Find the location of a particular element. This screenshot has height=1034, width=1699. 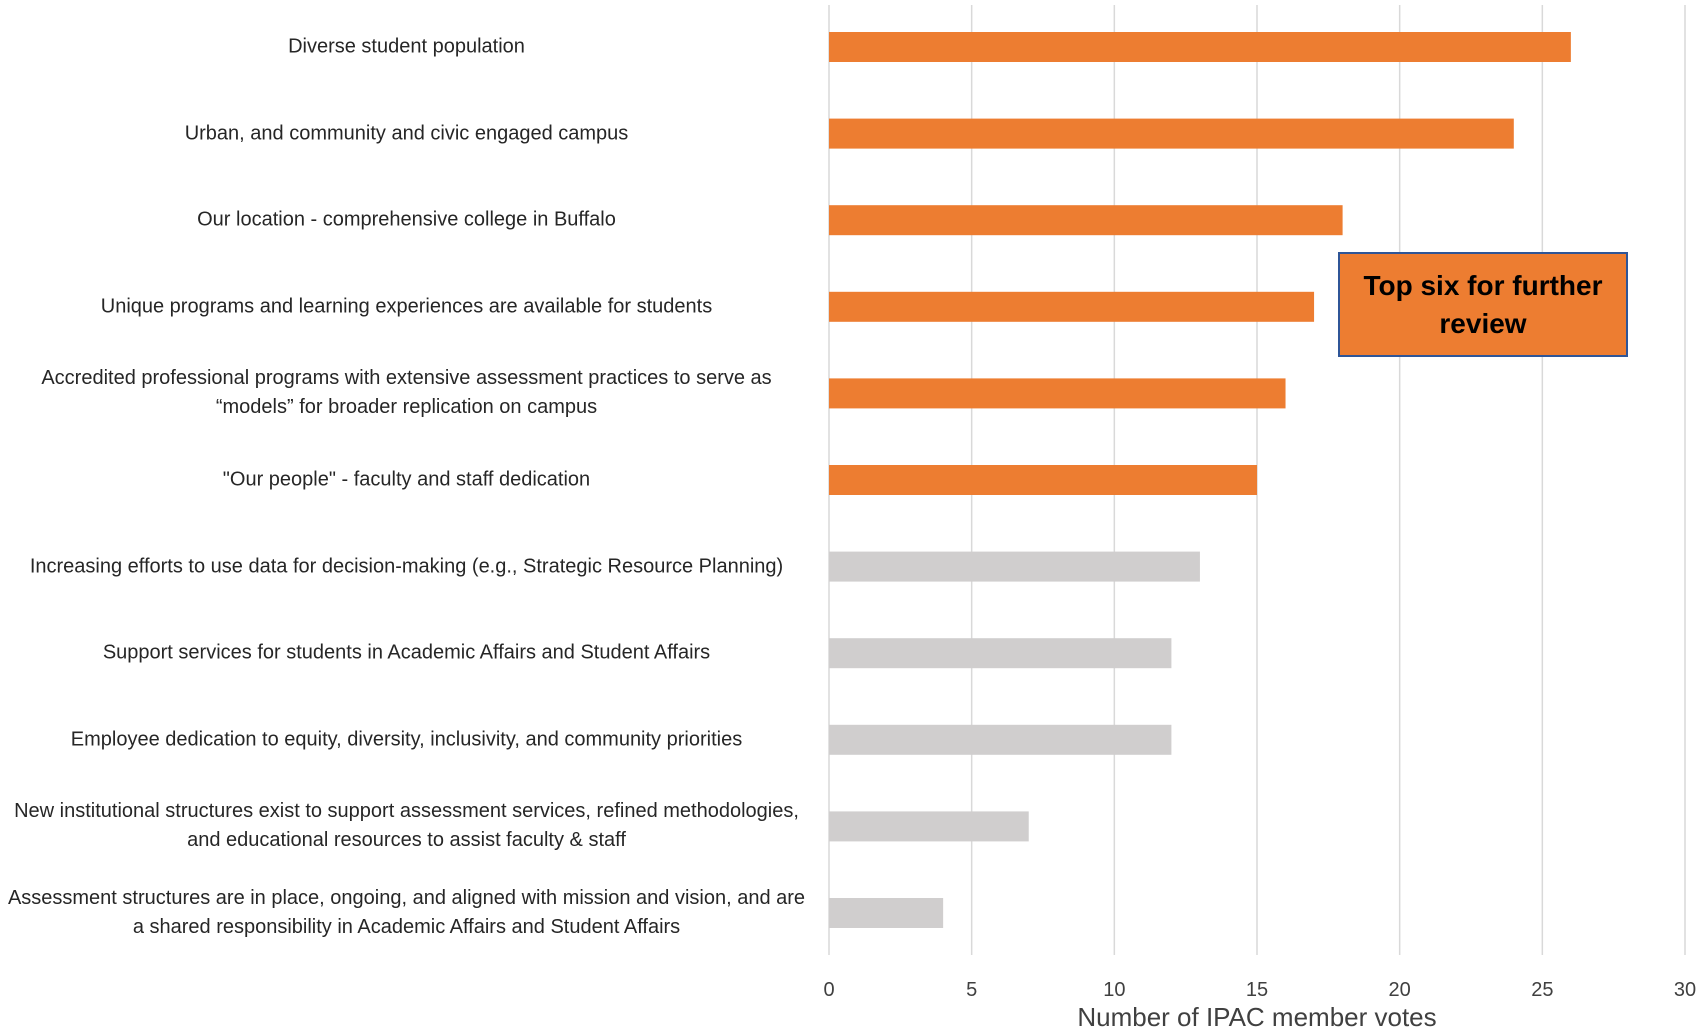

x-tick-label: 20 is located at coordinates (1400, 990).